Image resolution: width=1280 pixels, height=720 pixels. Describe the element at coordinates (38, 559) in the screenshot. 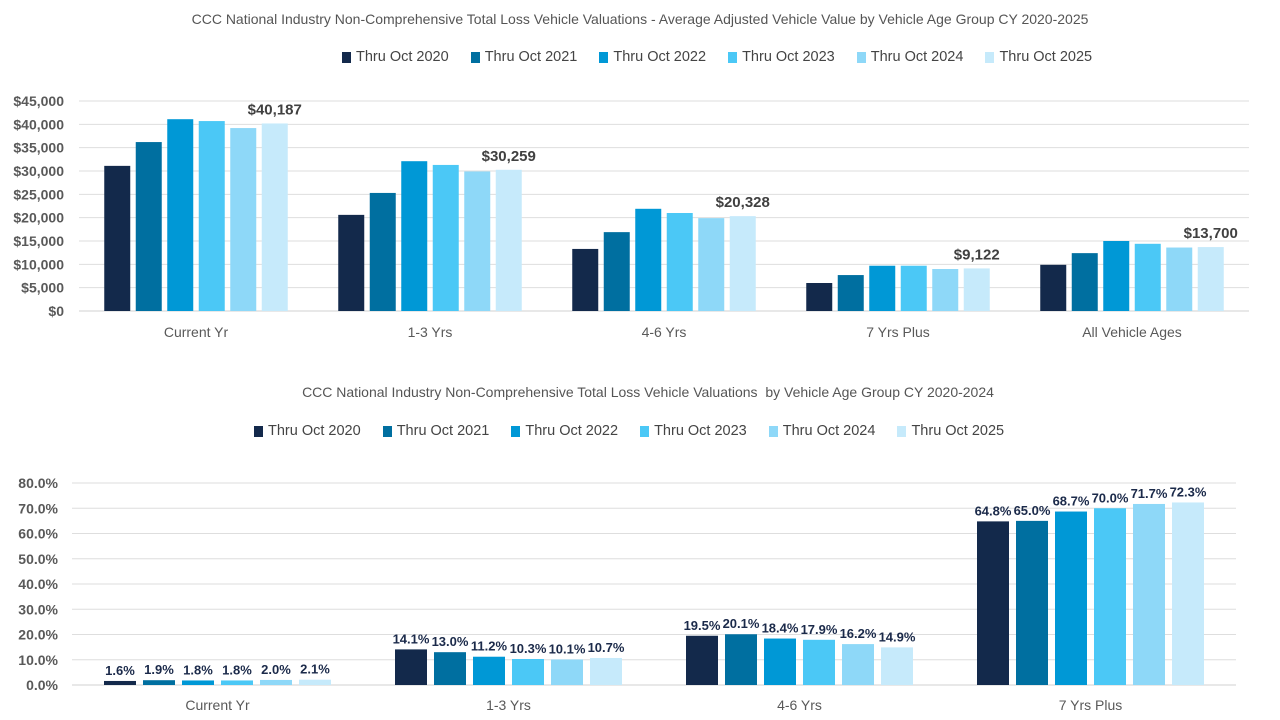

I see `y-tick-label: 50.0%` at that location.